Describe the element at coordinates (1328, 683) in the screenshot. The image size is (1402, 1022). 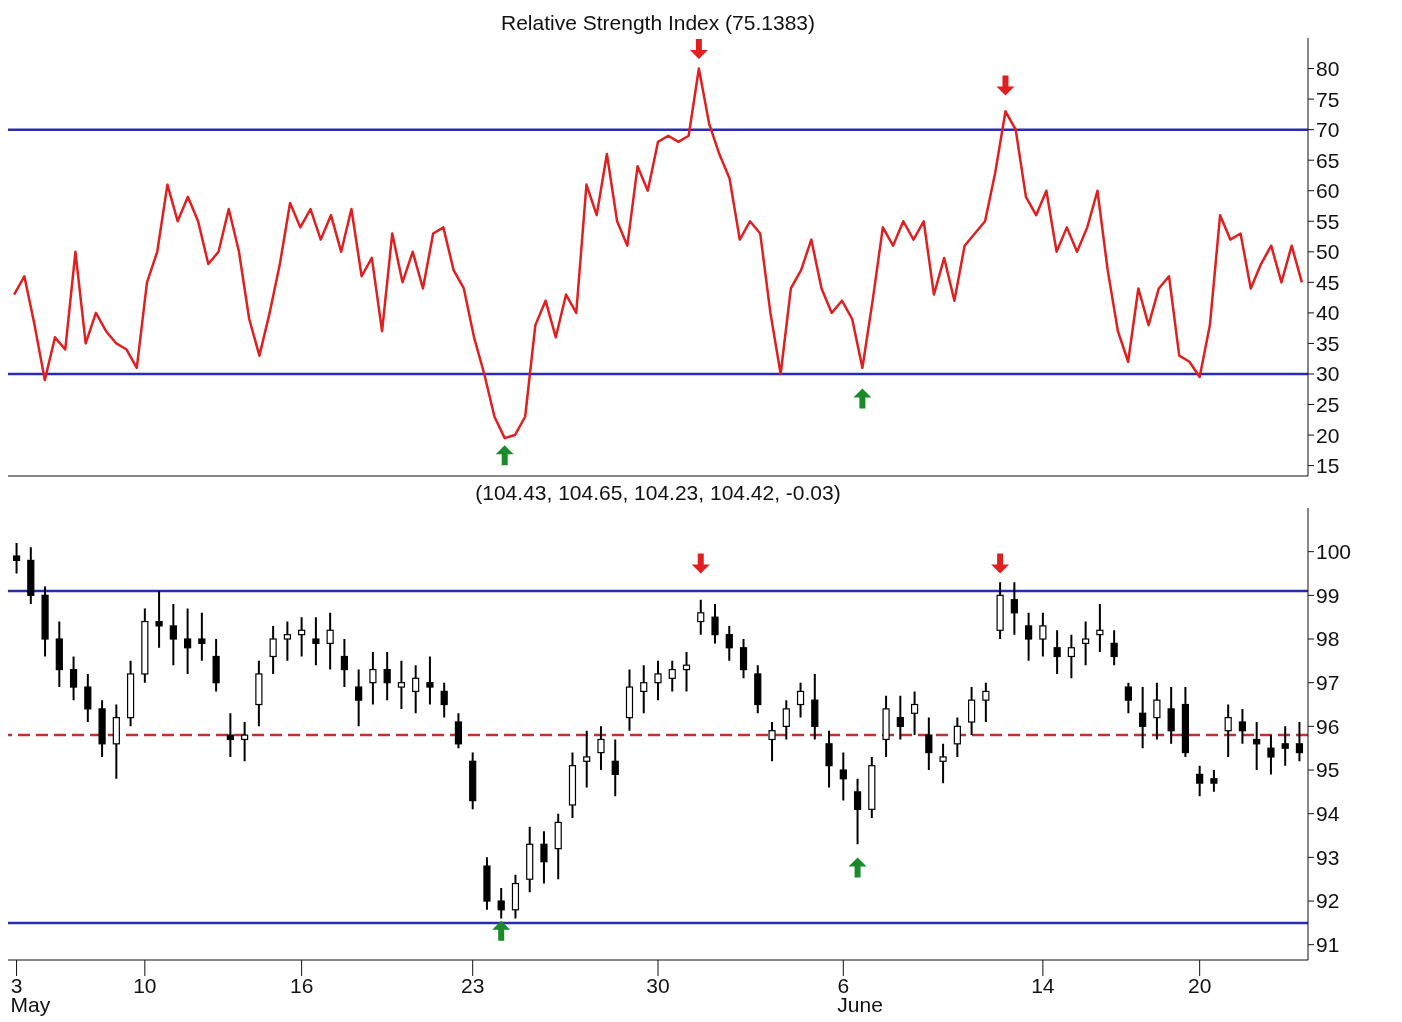
I see `y-tick-label: 97` at that location.